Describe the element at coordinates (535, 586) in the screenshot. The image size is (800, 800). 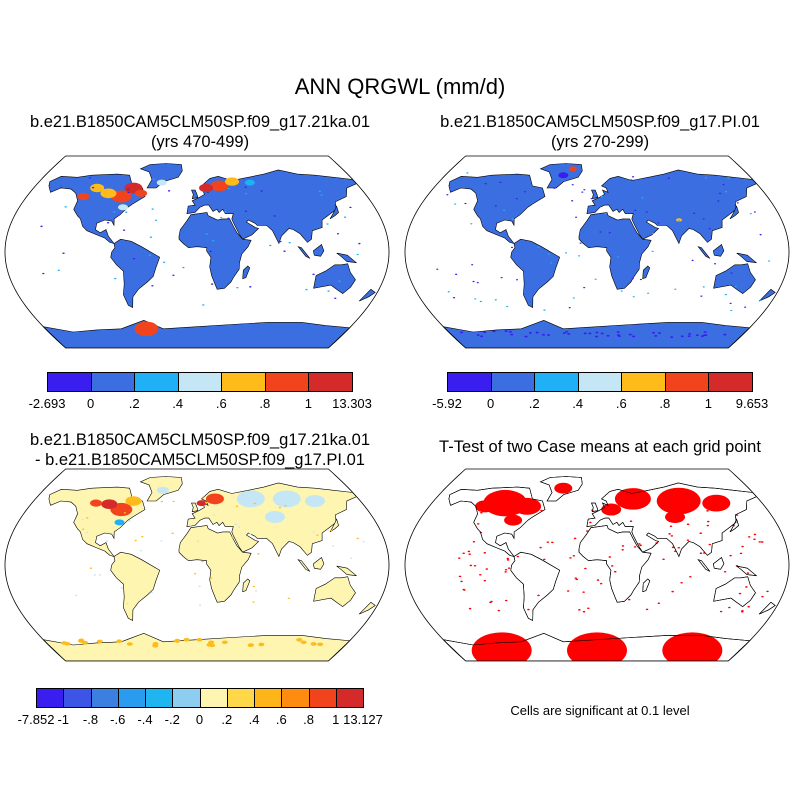
I see `coastline-southAmerica` at that location.